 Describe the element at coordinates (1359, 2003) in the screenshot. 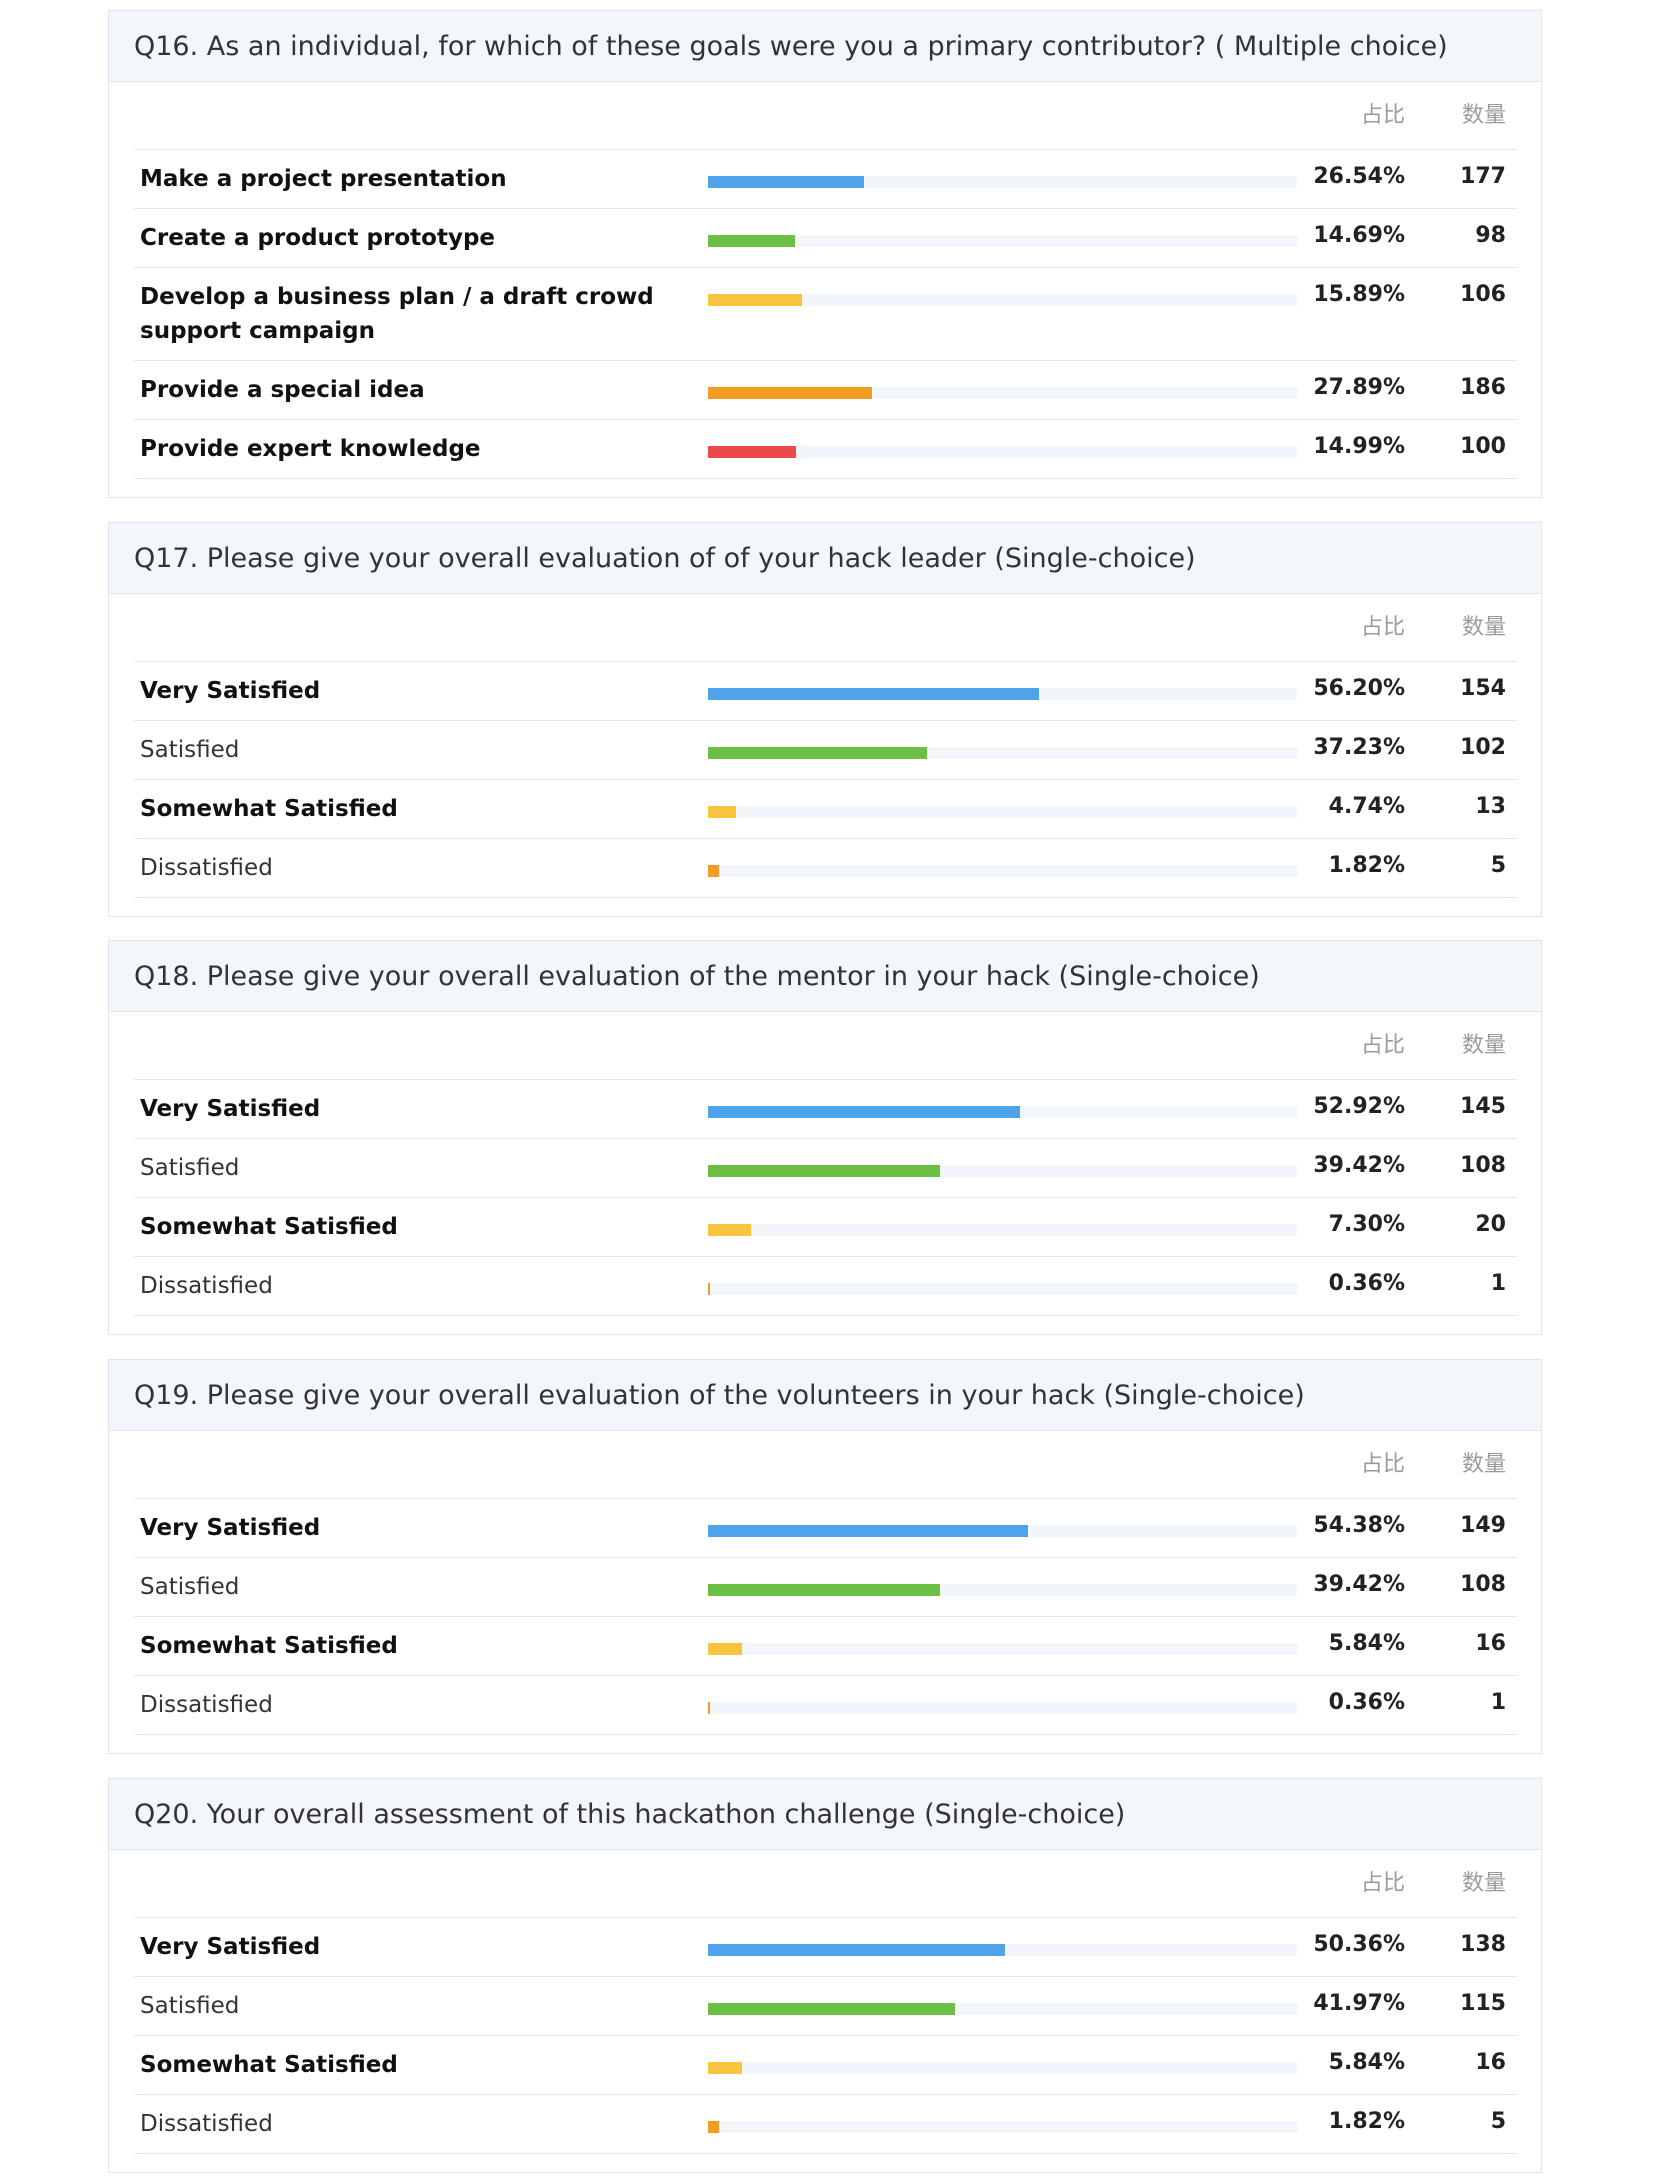

I see `percent-value: 41.97%` at that location.